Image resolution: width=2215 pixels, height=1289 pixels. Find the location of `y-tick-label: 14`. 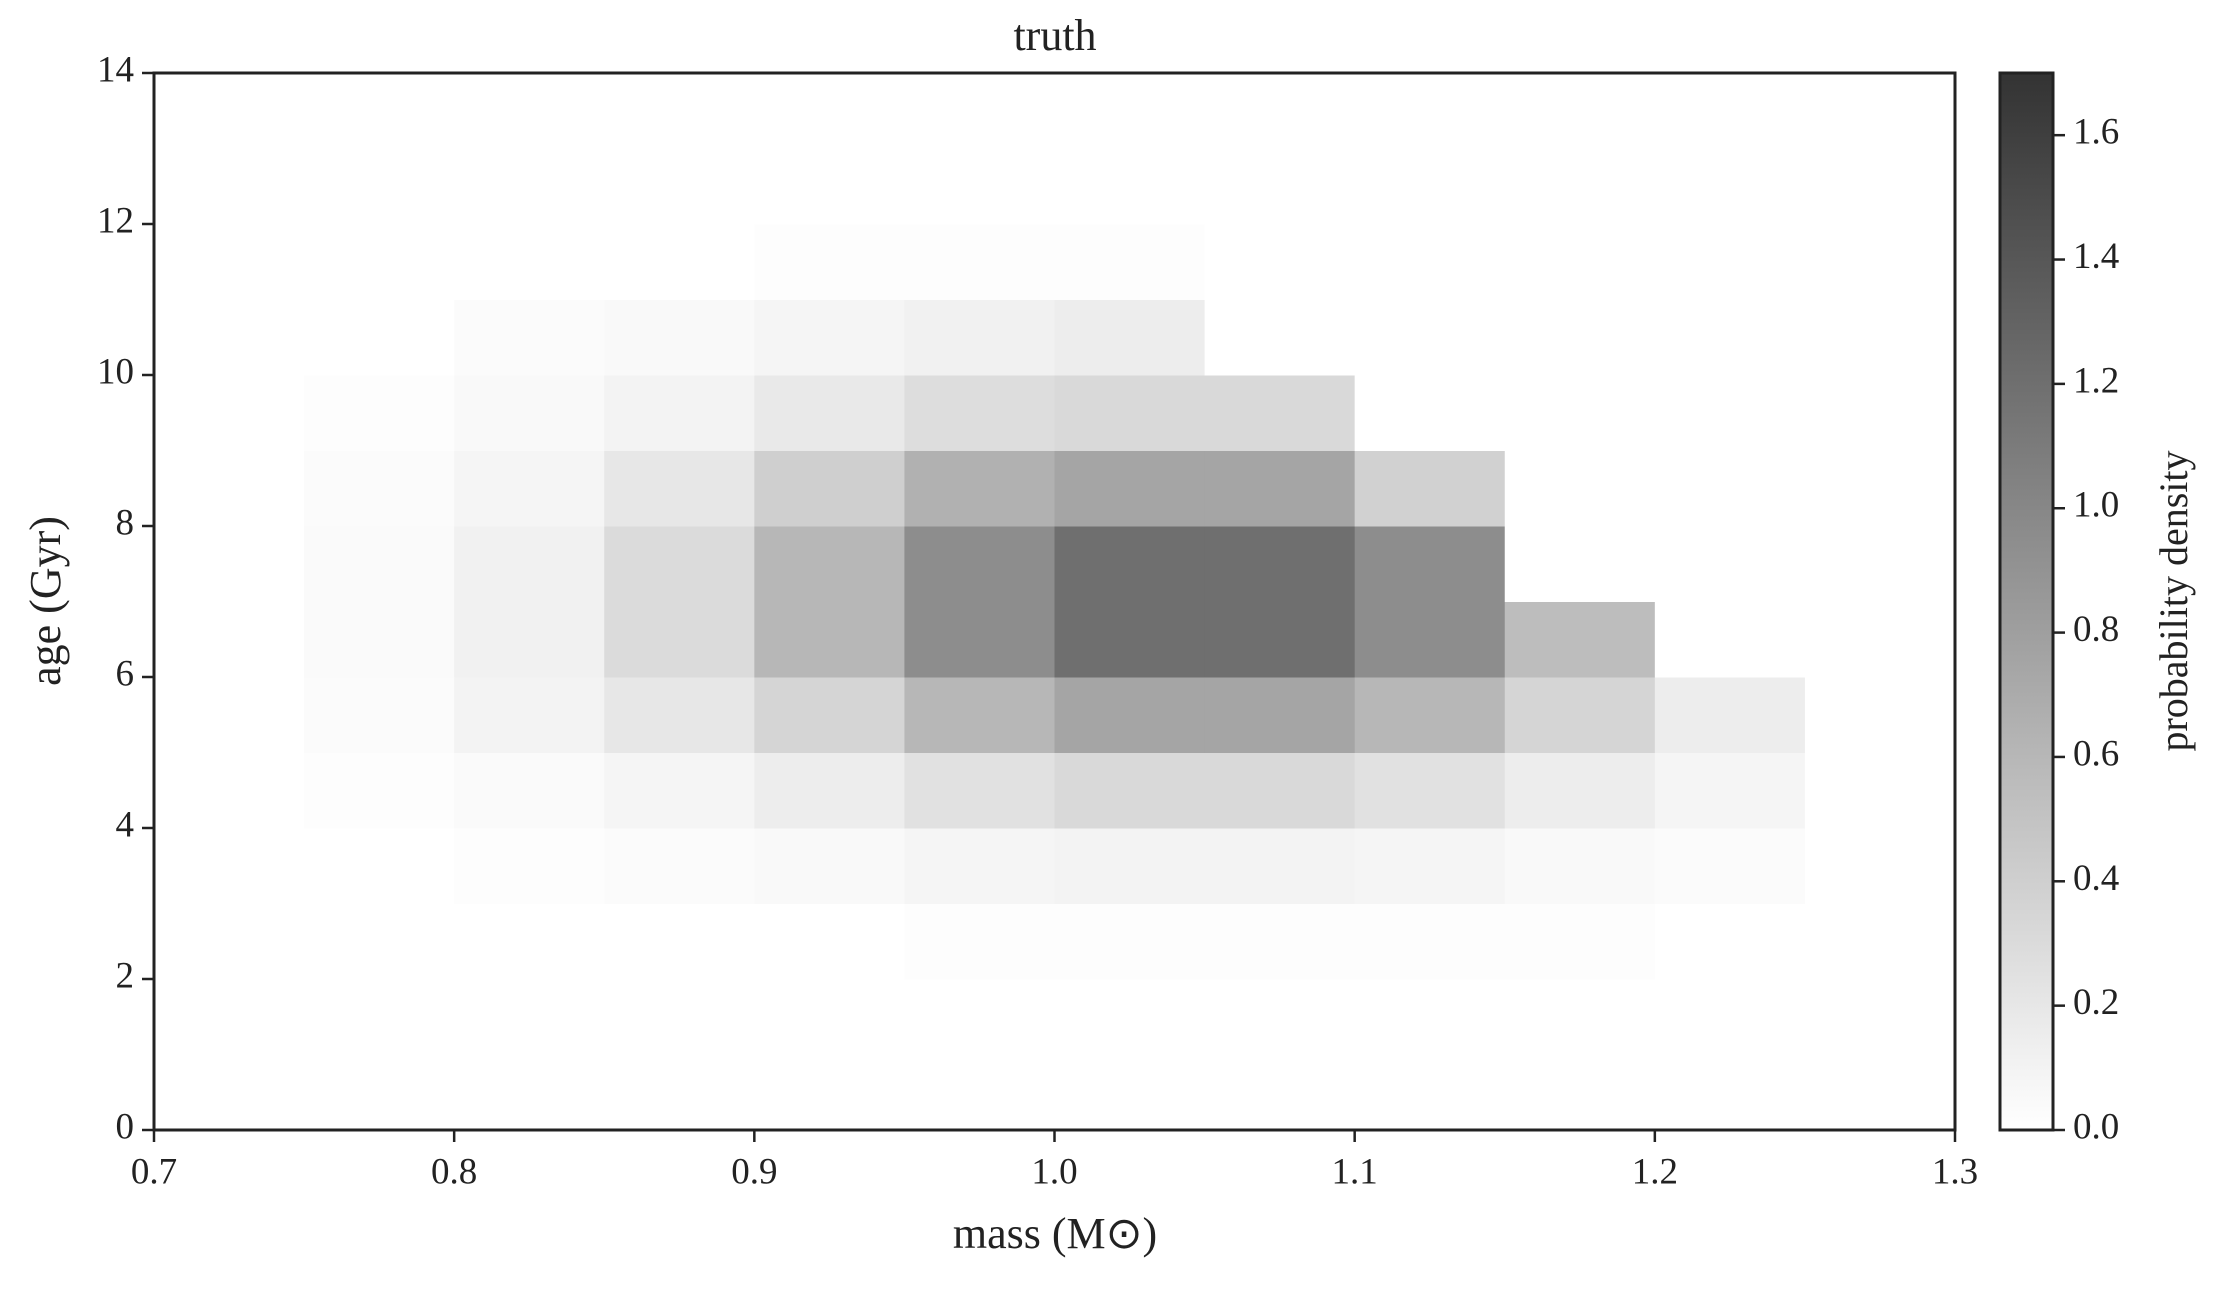

y-tick-label: 14 is located at coordinates (115, 69).